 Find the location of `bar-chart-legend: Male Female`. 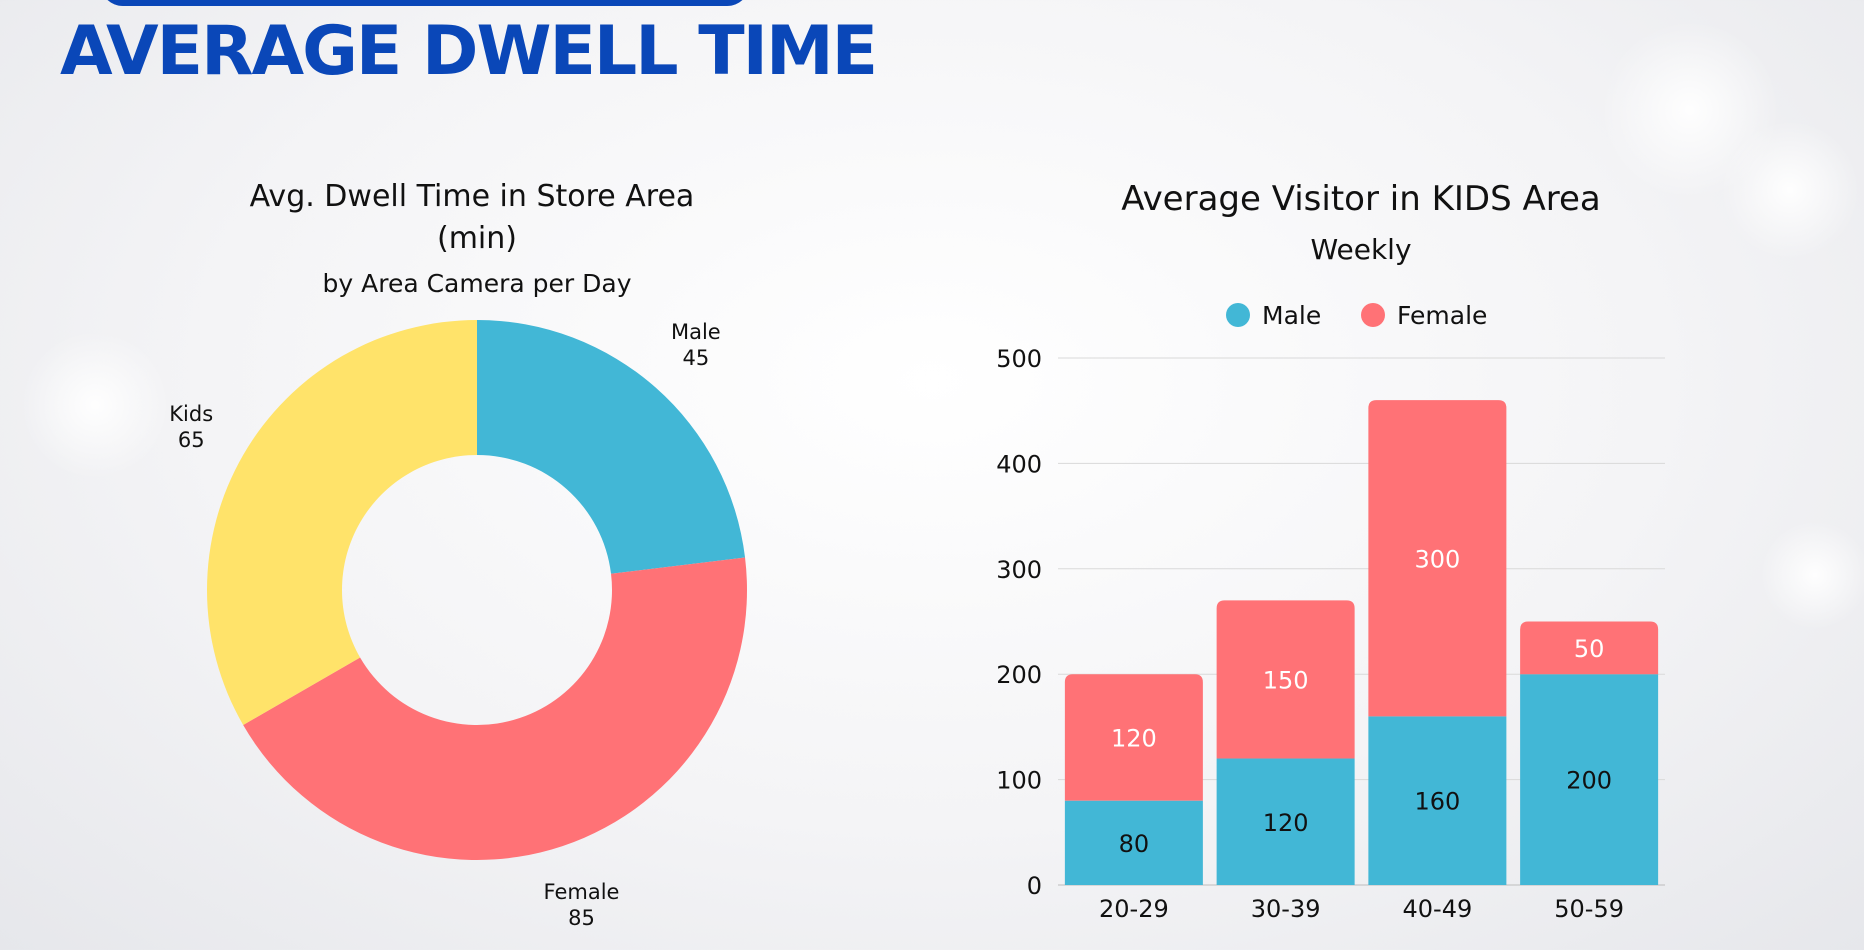

bar-chart-legend: Male Female is located at coordinates (1356, 315).